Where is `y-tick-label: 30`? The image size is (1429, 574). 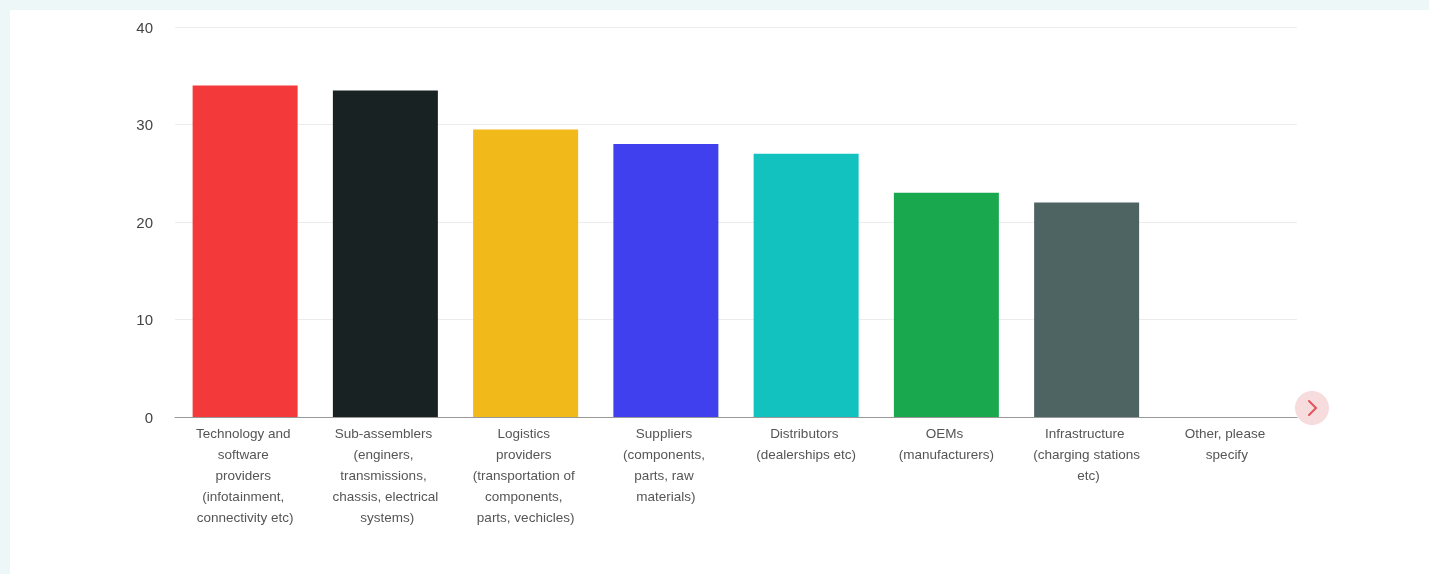 y-tick-label: 30 is located at coordinates (144, 124).